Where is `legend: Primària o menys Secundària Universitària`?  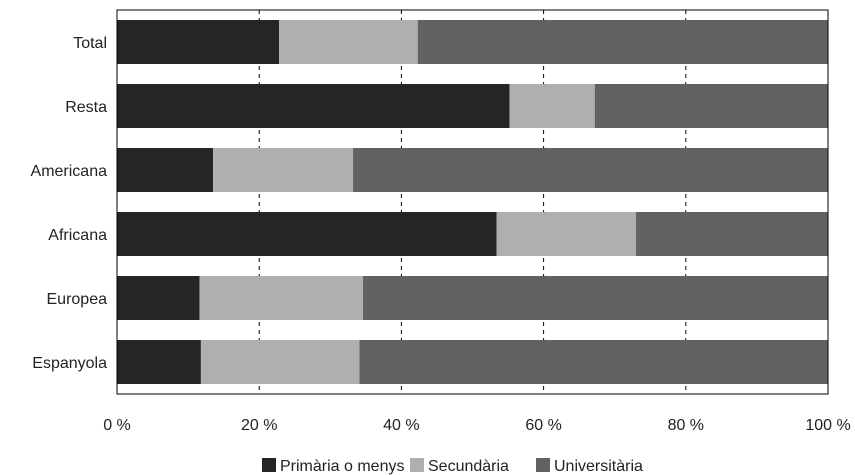
legend: Primària o menys Secundària Universitària is located at coordinates (452, 466).